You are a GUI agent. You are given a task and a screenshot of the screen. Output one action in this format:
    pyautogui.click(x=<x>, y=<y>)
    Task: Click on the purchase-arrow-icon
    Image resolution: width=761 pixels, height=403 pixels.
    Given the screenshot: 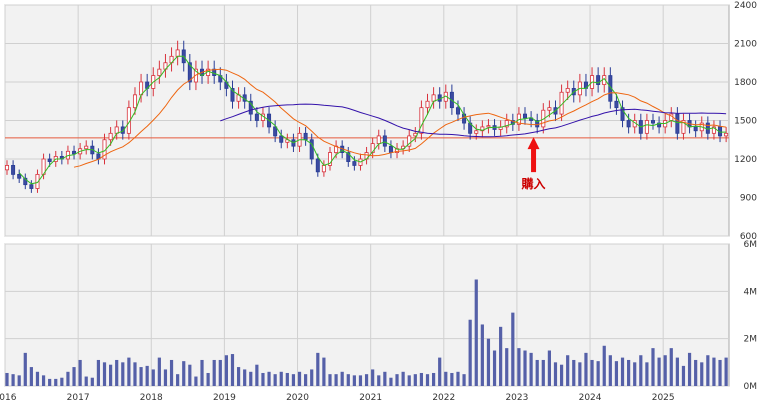 What is the action you would take?
    pyautogui.click(x=533, y=155)
    